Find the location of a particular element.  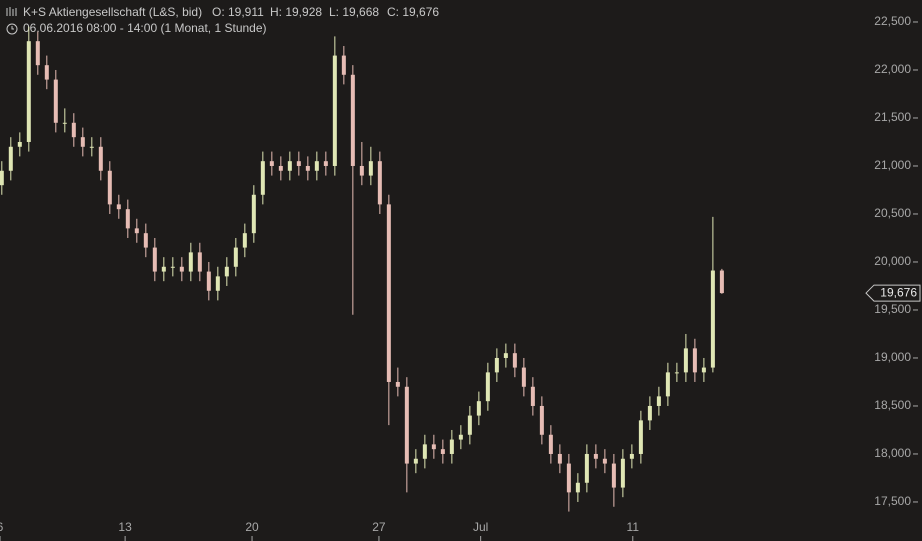

y-tick-label: 20,500 is located at coordinates (892, 213).